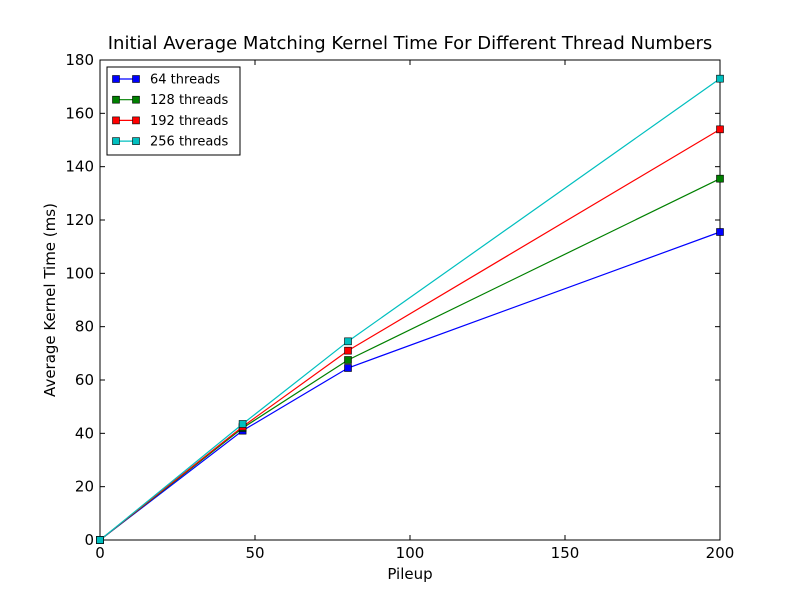 Image resolution: width=800 pixels, height=600 pixels. What do you see at coordinates (79, 167) in the screenshot?
I see `y-tick-label: 140` at bounding box center [79, 167].